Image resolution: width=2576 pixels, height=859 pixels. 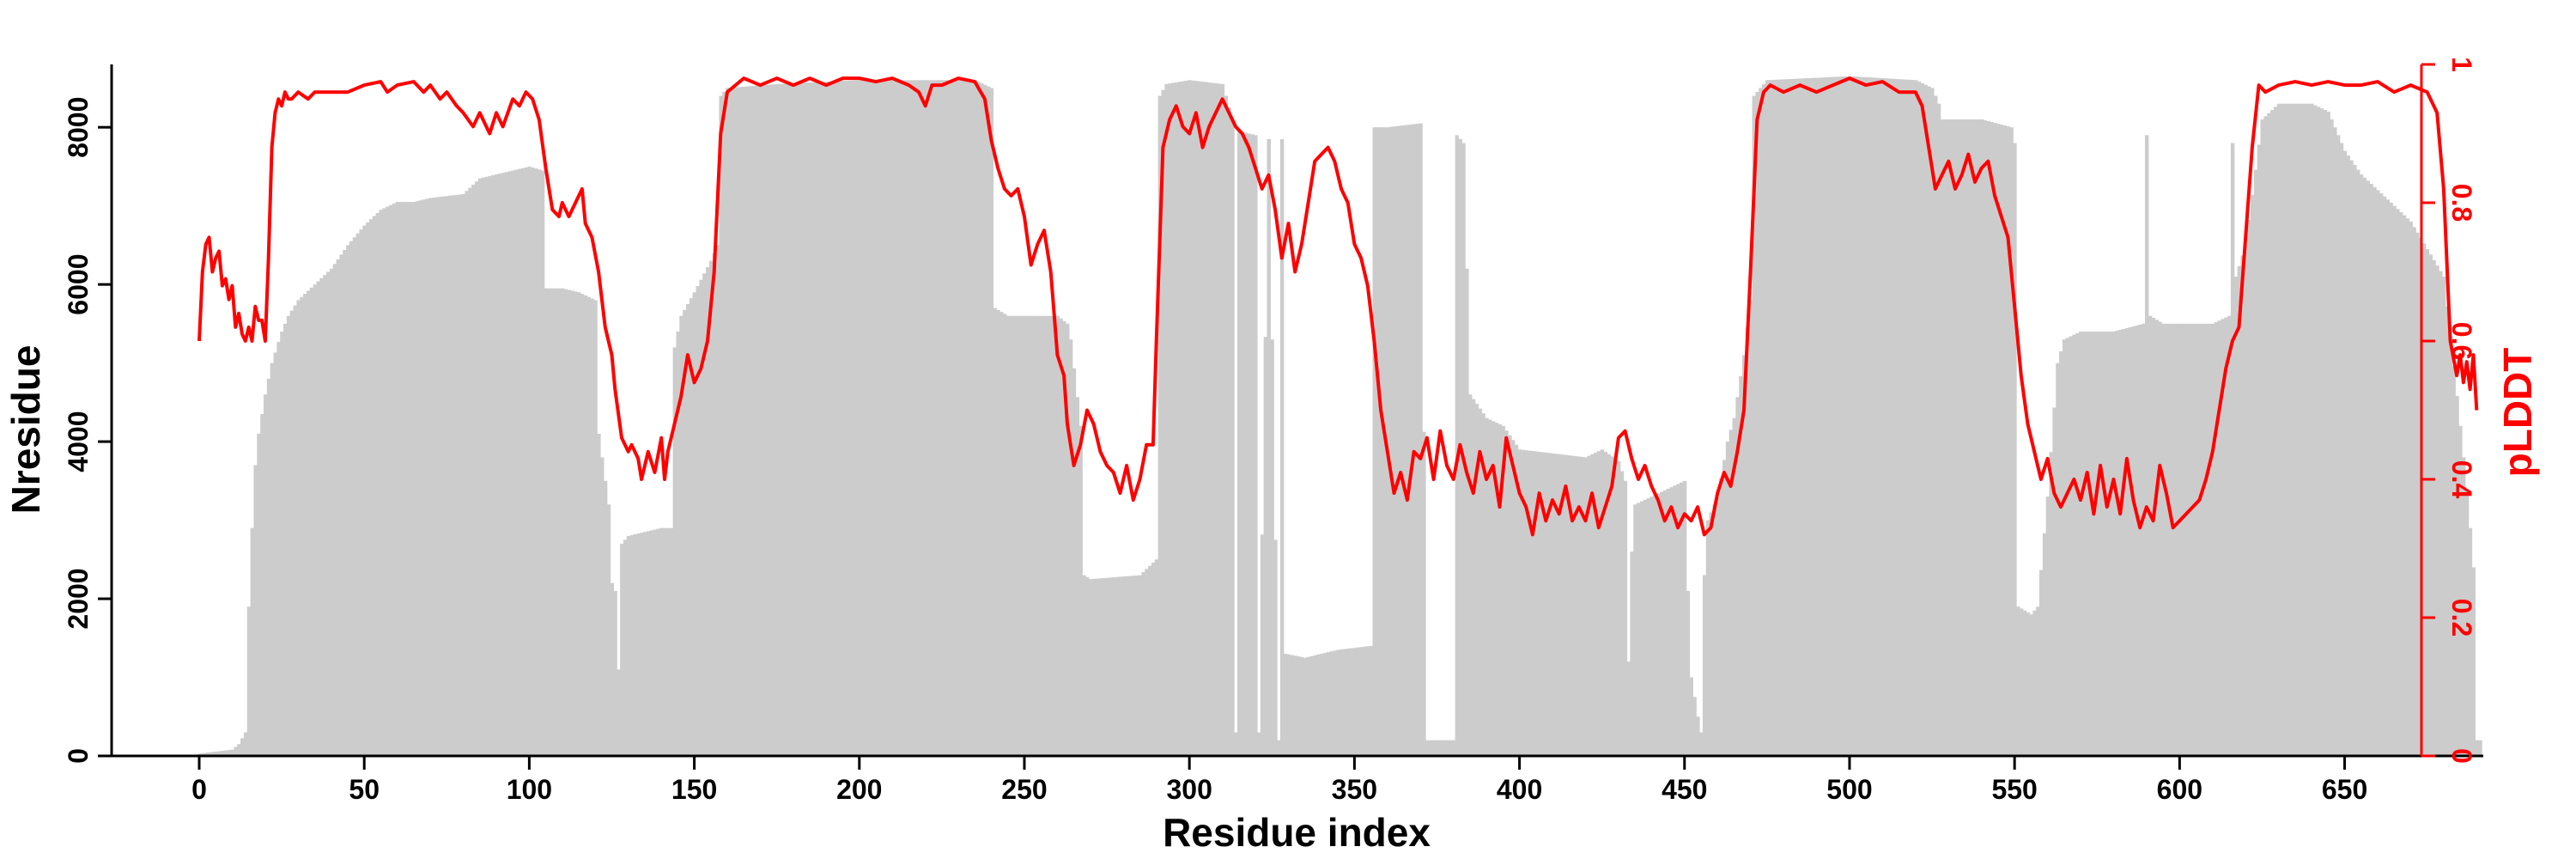 What do you see at coordinates (365, 789) in the screenshot?
I see `x-tick-label: 50` at bounding box center [365, 789].